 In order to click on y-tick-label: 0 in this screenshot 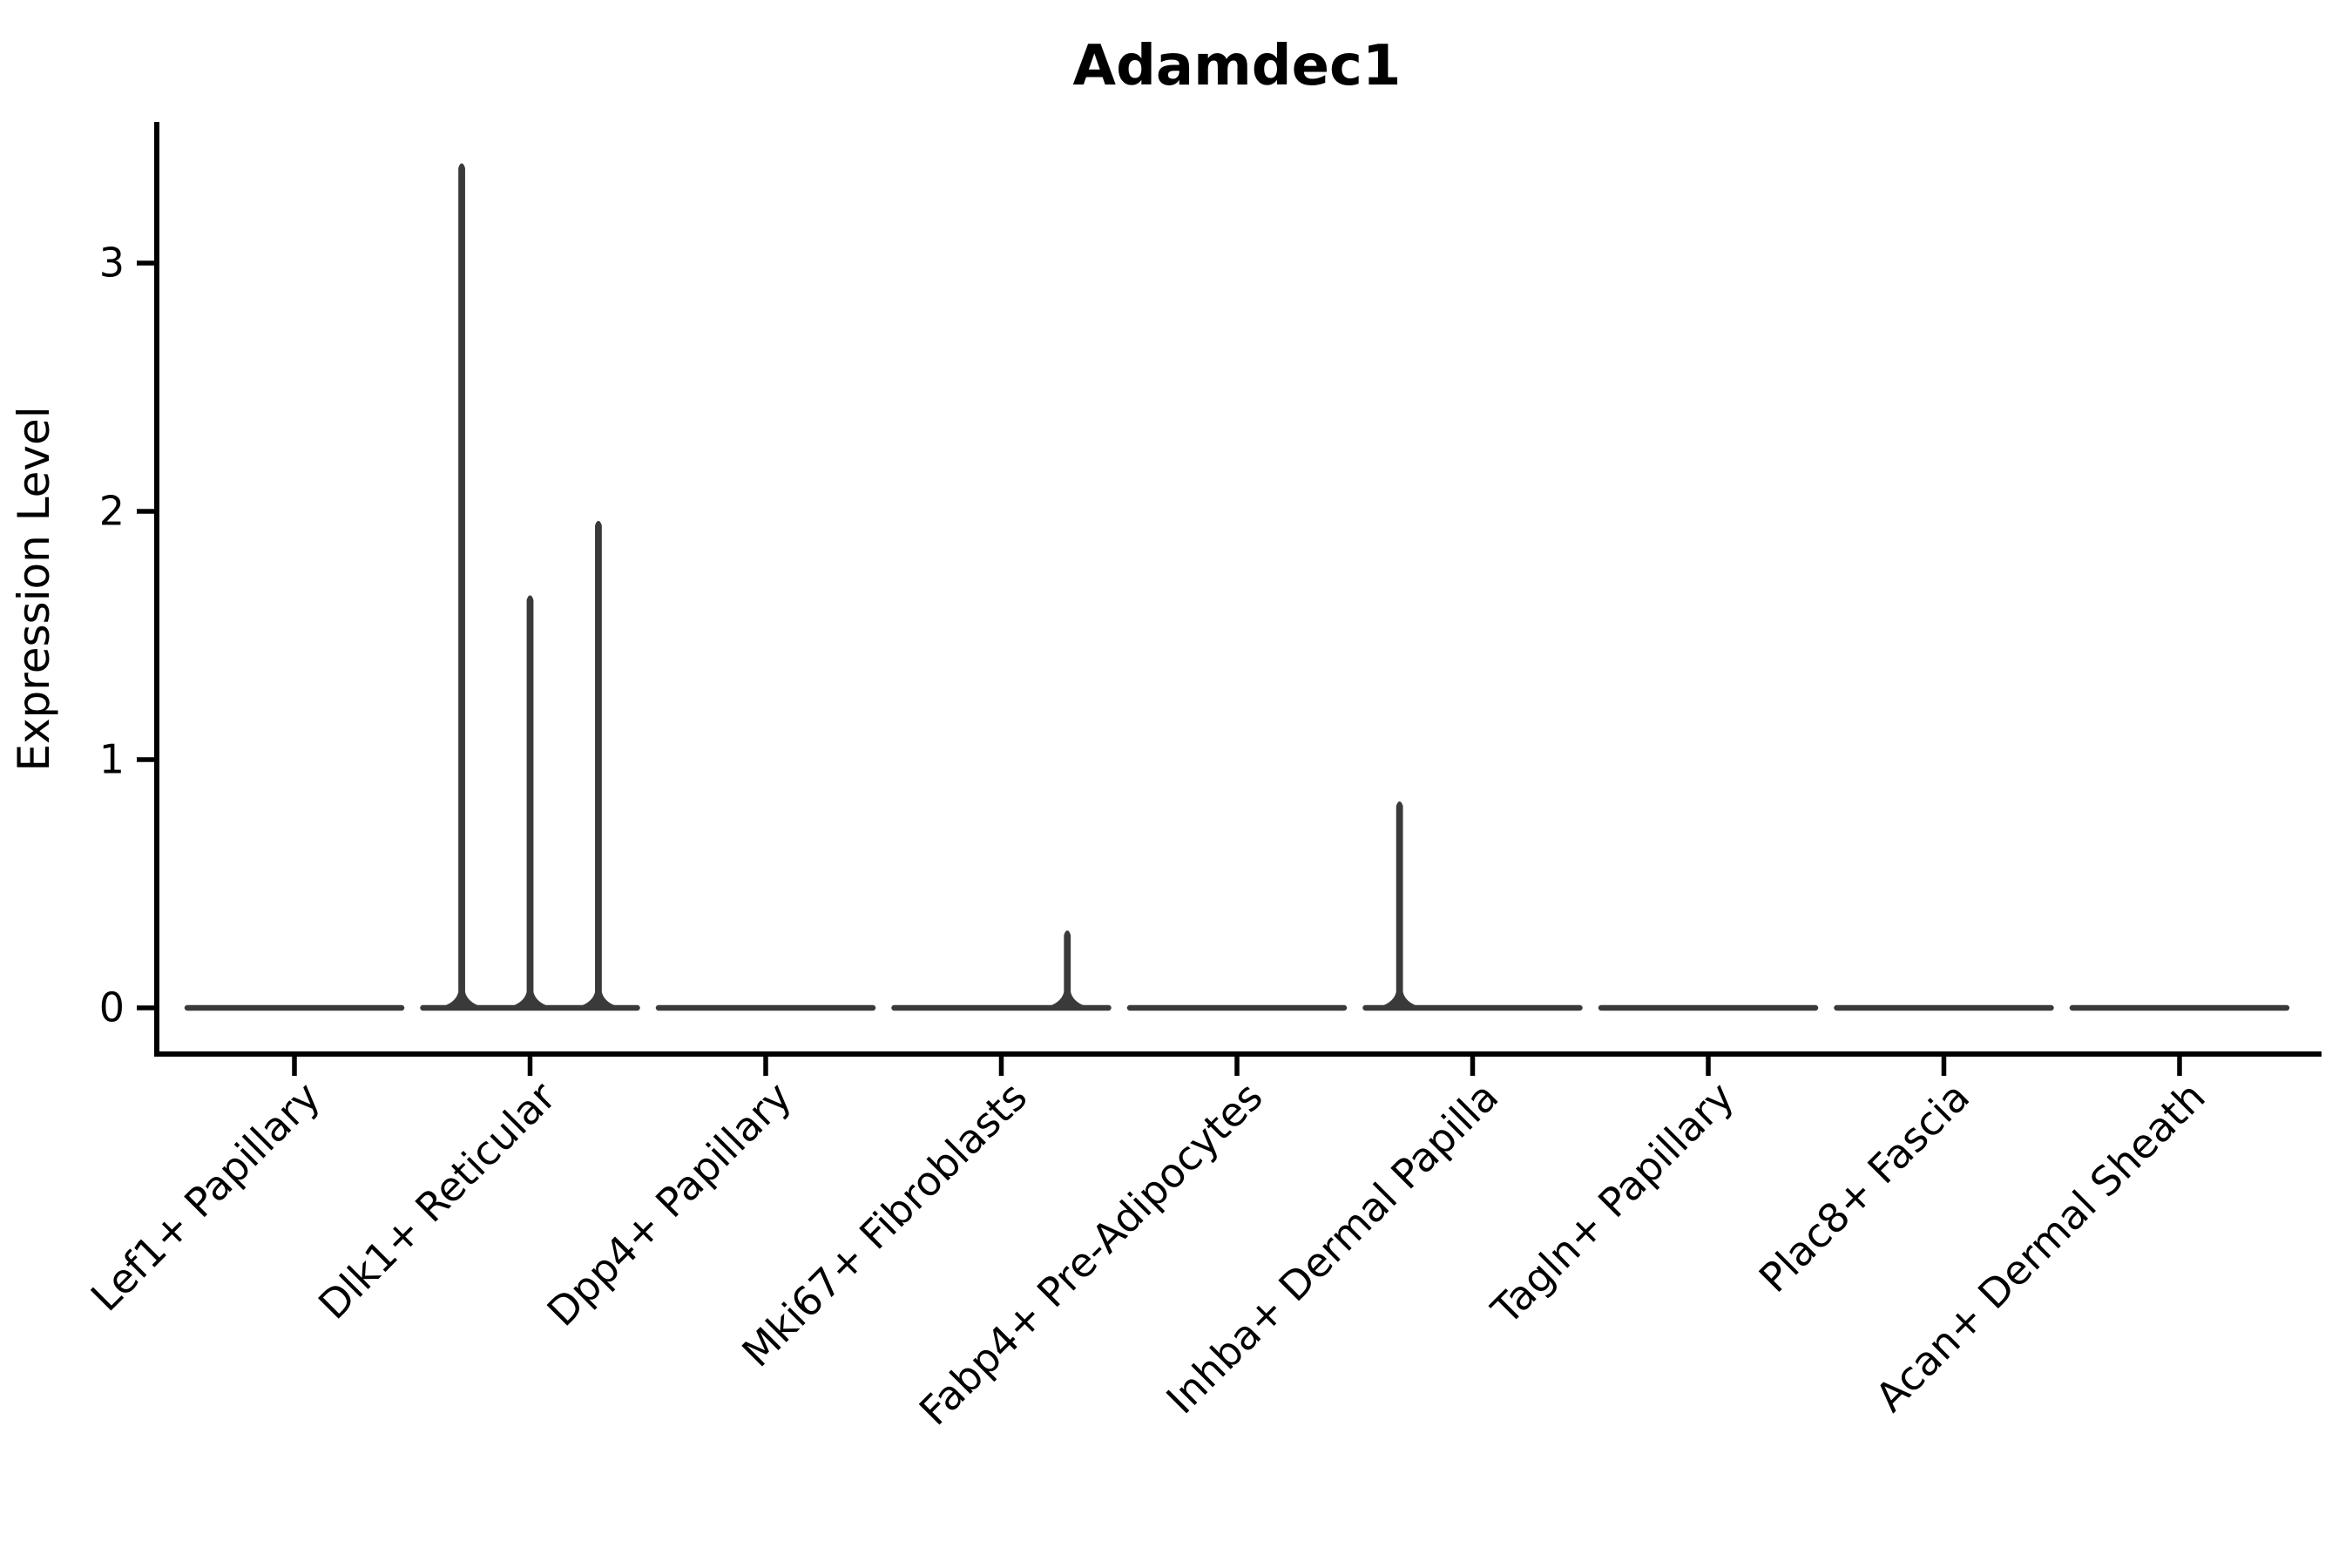, I will do `click(112, 1007)`.